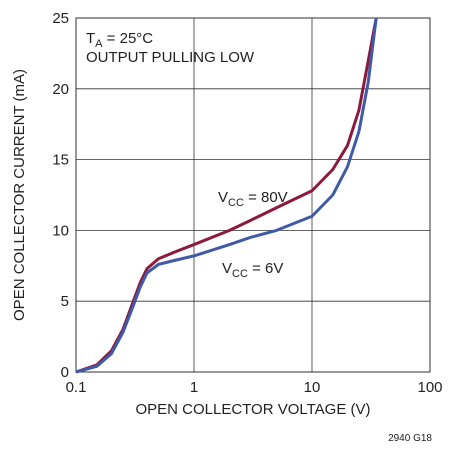 This screenshot has width=451, height=450. I want to click on y-axis-label: OPEN COLLECTOR CURRENT (mA), so click(19, 195).